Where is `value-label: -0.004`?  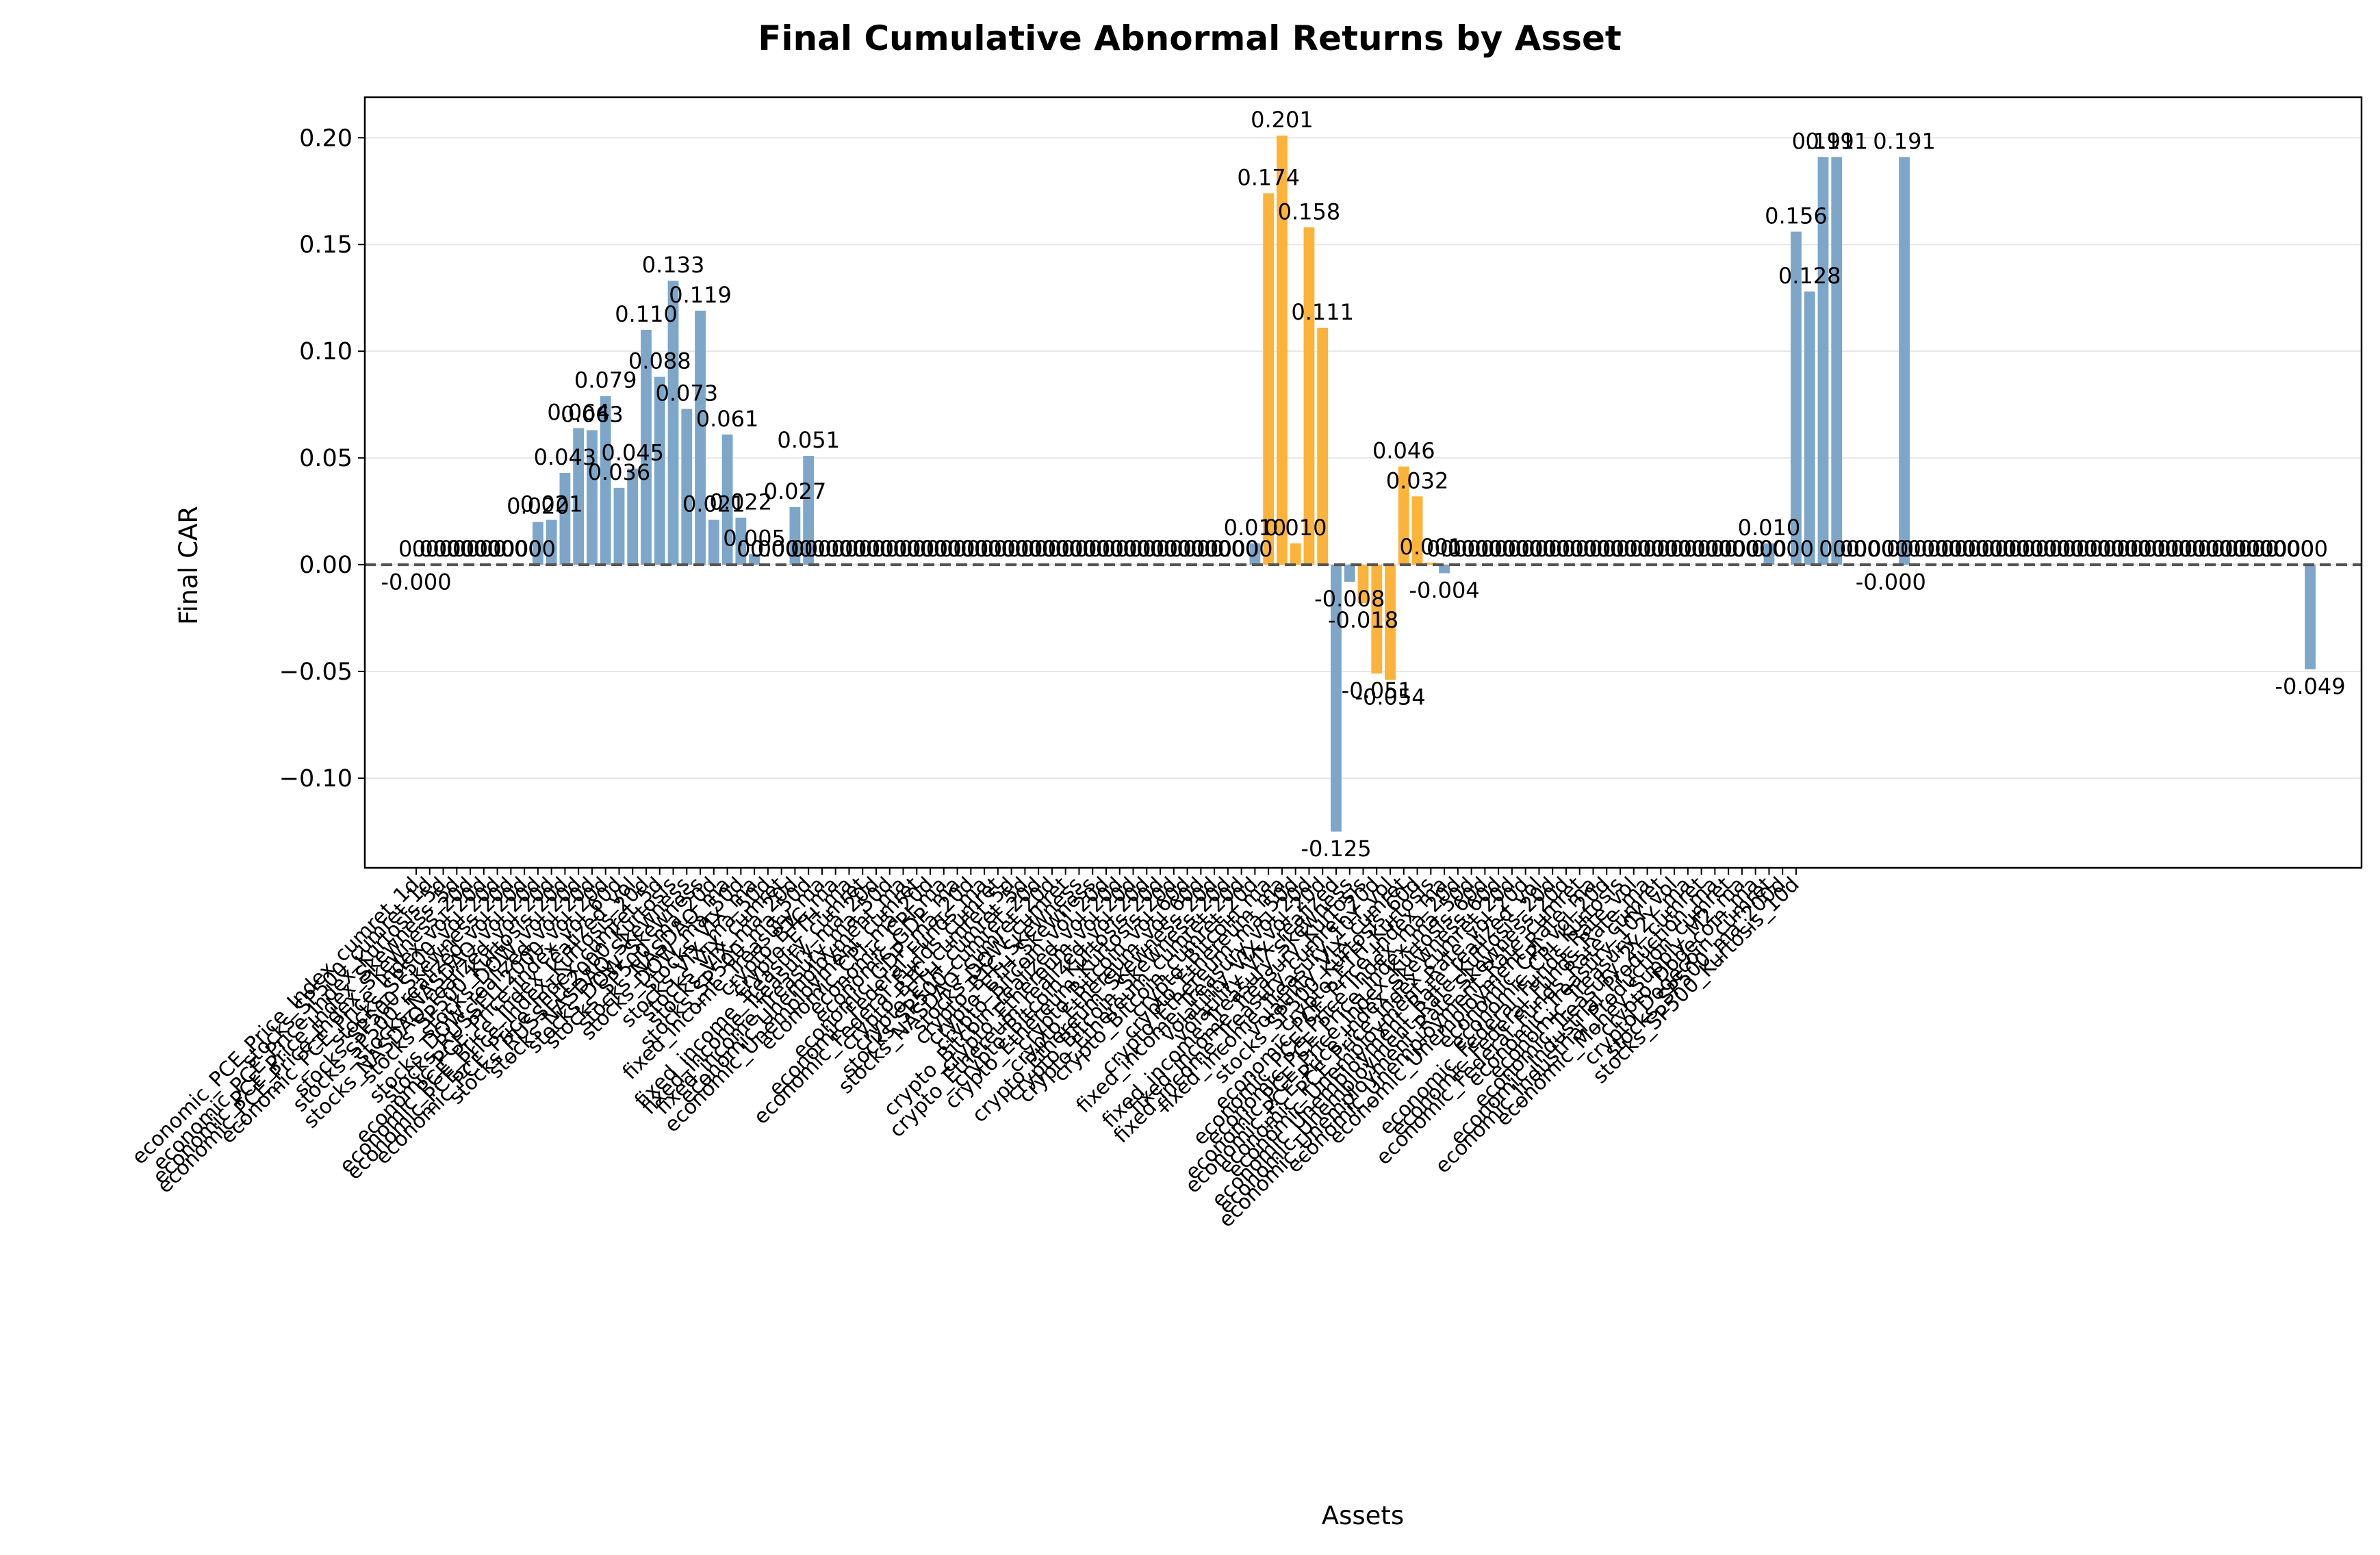 value-label: -0.004 is located at coordinates (1444, 591).